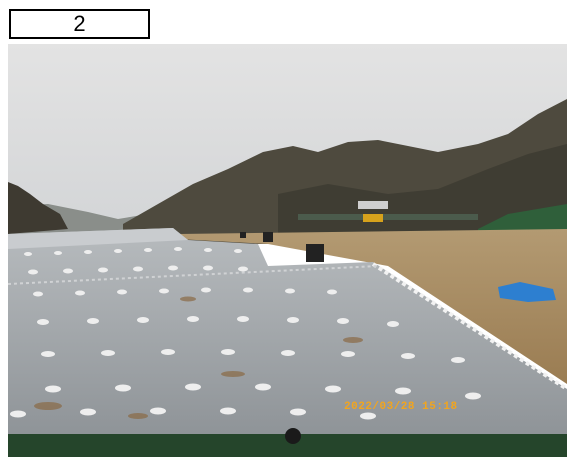  What do you see at coordinates (469, 326) in the screenshot?
I see `perimeter-sandbags` at bounding box center [469, 326].